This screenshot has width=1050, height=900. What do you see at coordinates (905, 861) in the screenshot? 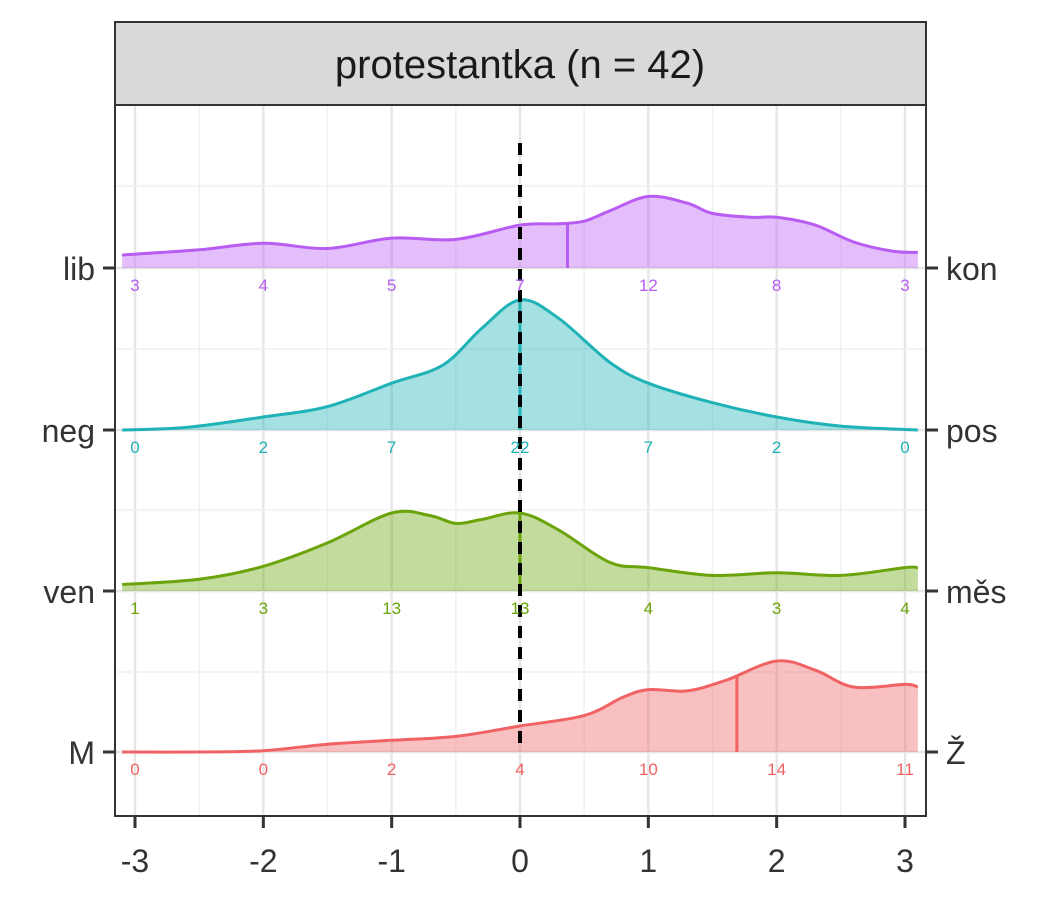
I see `x-tick-label: 3` at bounding box center [905, 861].